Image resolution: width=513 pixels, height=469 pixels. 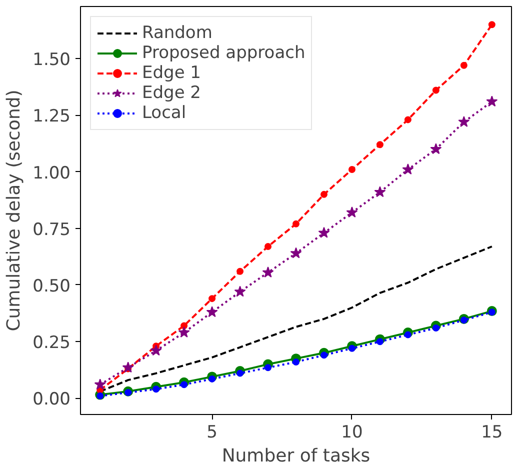 What do you see at coordinates (352, 432) in the screenshot?
I see `x-tick-label: 10` at bounding box center [352, 432].